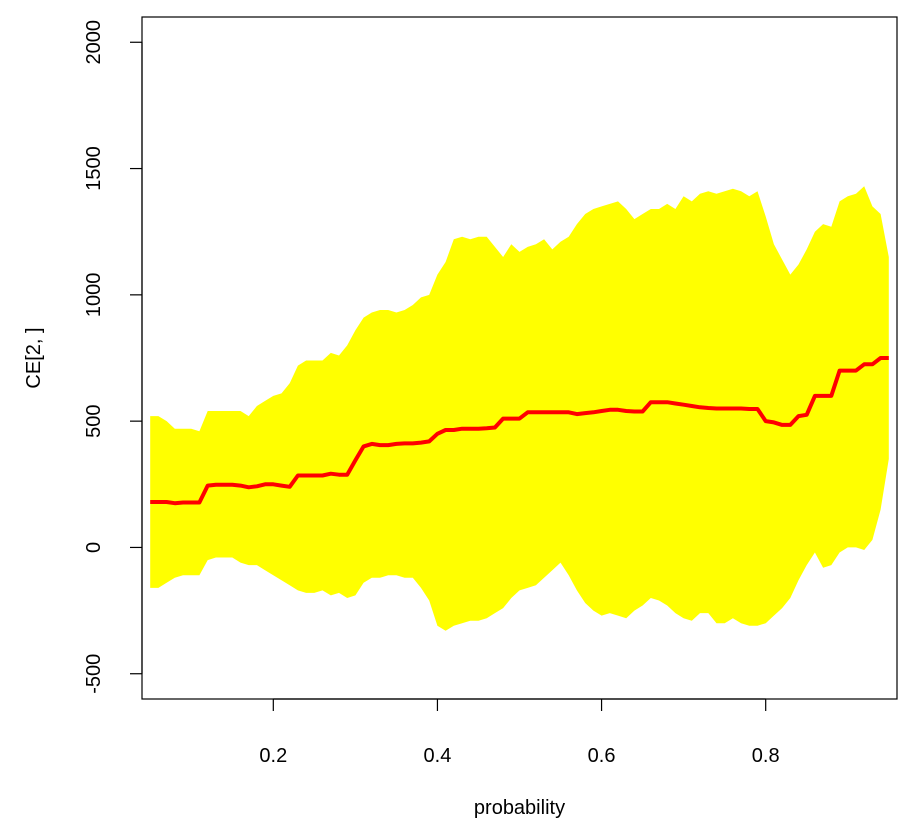 The height and width of the screenshot is (829, 903). I want to click on x-tick-label: 0.2, so click(273, 756).